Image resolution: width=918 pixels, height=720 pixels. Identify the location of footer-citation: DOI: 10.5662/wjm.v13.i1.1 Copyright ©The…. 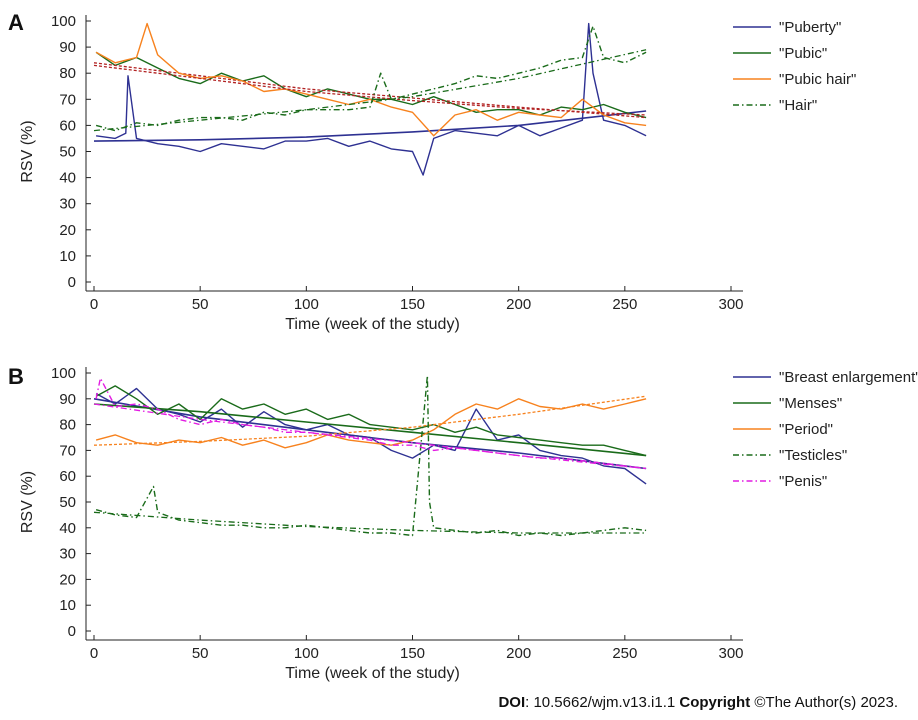
(698, 702).